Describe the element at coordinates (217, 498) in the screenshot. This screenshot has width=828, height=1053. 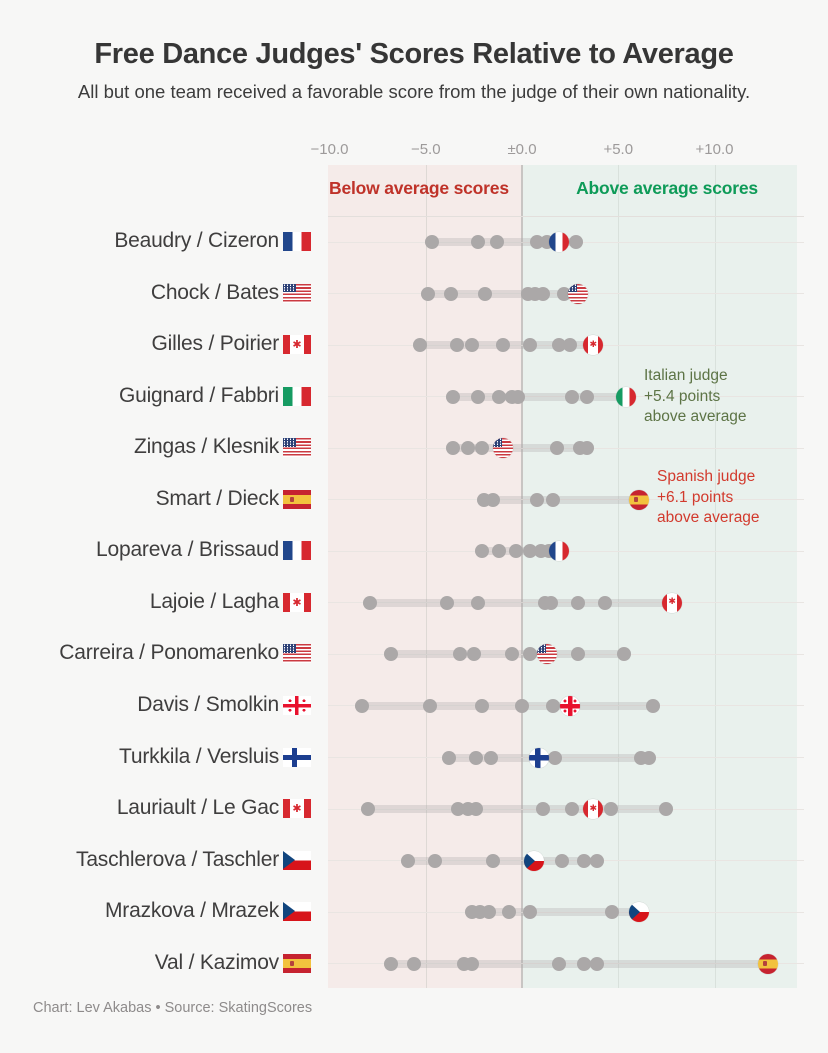
I see `team-label: Smart / Dieck` at that location.